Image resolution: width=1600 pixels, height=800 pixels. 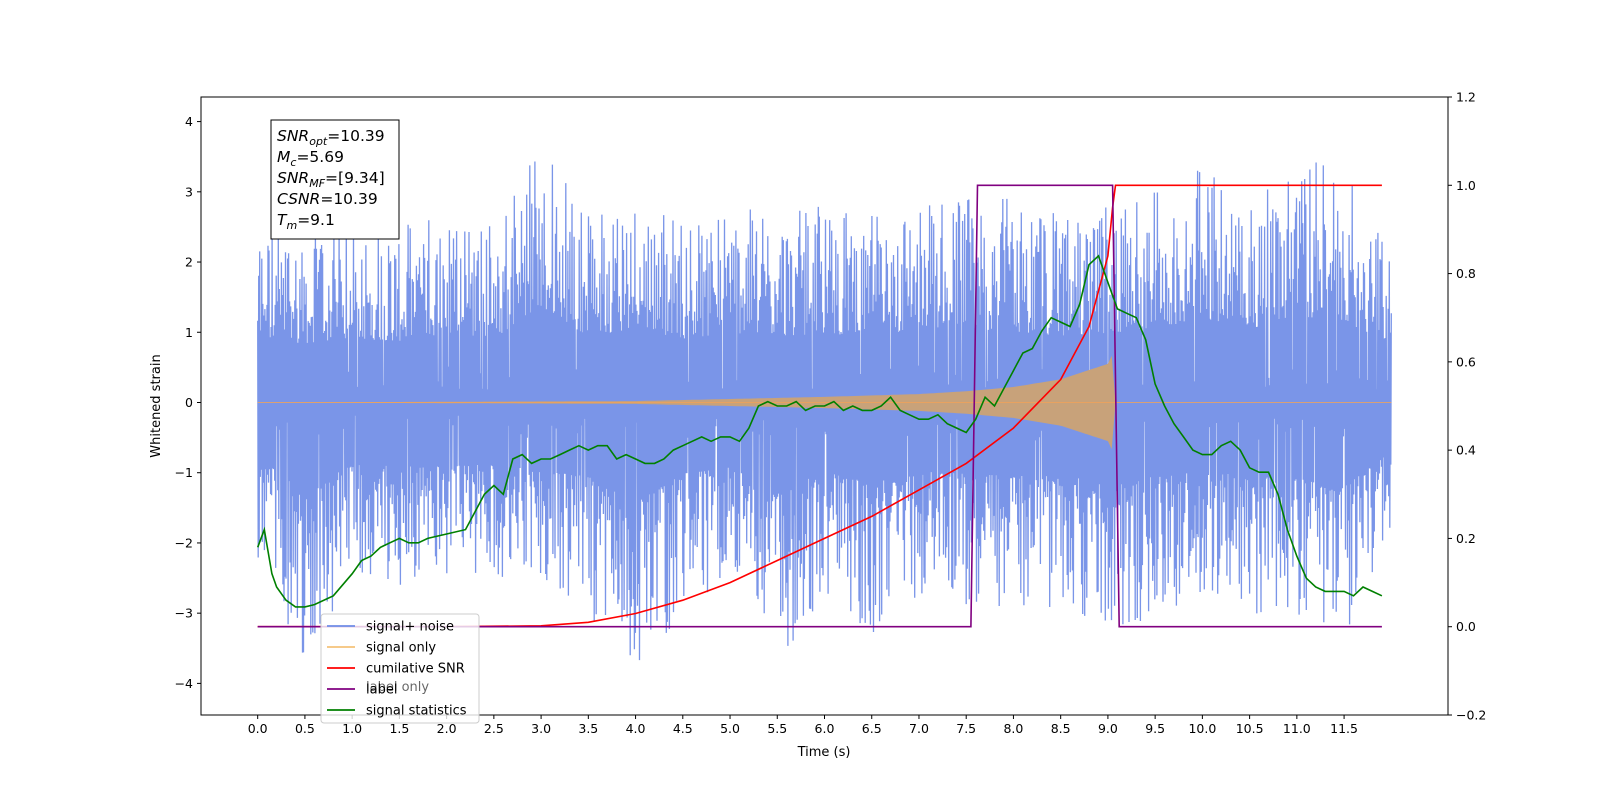 I want to click on annotation-line: SNRopt=10.39, so click(x=331, y=137).